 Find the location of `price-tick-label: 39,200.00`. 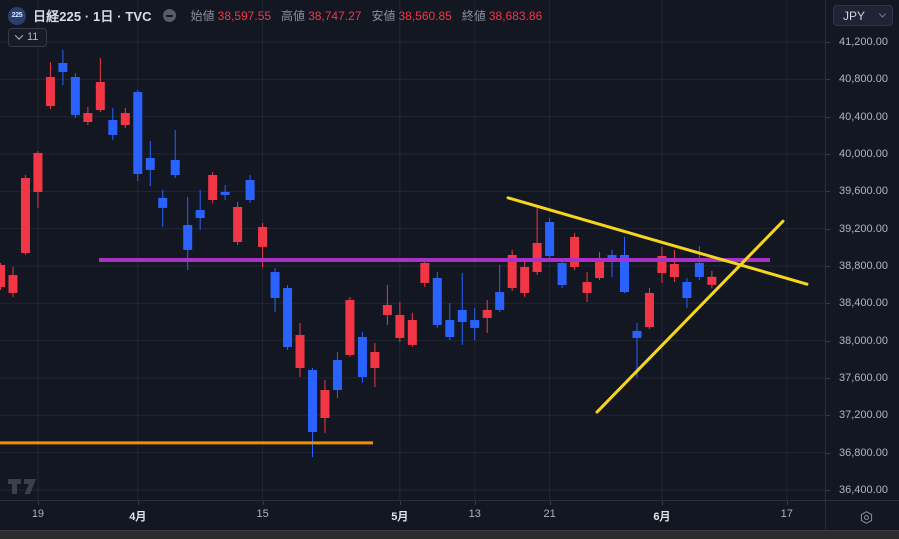

price-tick-label: 39,200.00 is located at coordinates (863, 228).